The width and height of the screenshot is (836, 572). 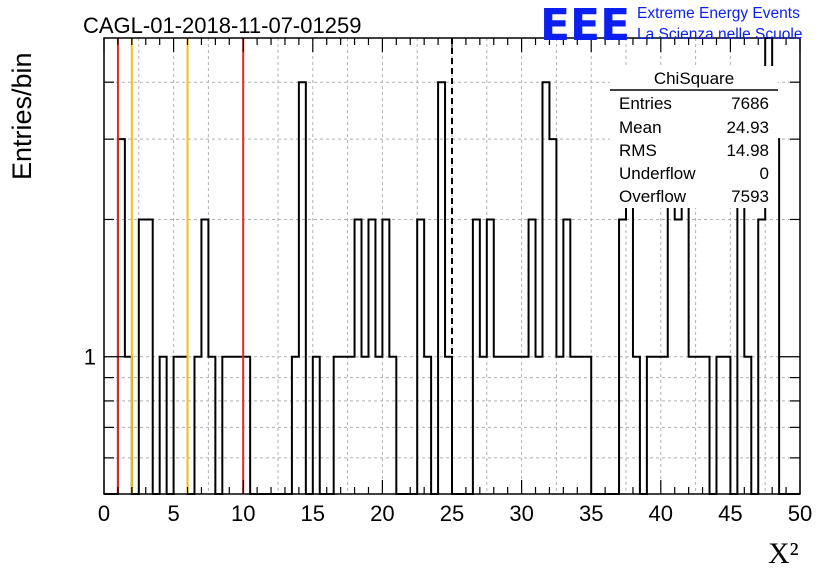 I want to click on x-tick-label: 5, so click(x=173, y=513).